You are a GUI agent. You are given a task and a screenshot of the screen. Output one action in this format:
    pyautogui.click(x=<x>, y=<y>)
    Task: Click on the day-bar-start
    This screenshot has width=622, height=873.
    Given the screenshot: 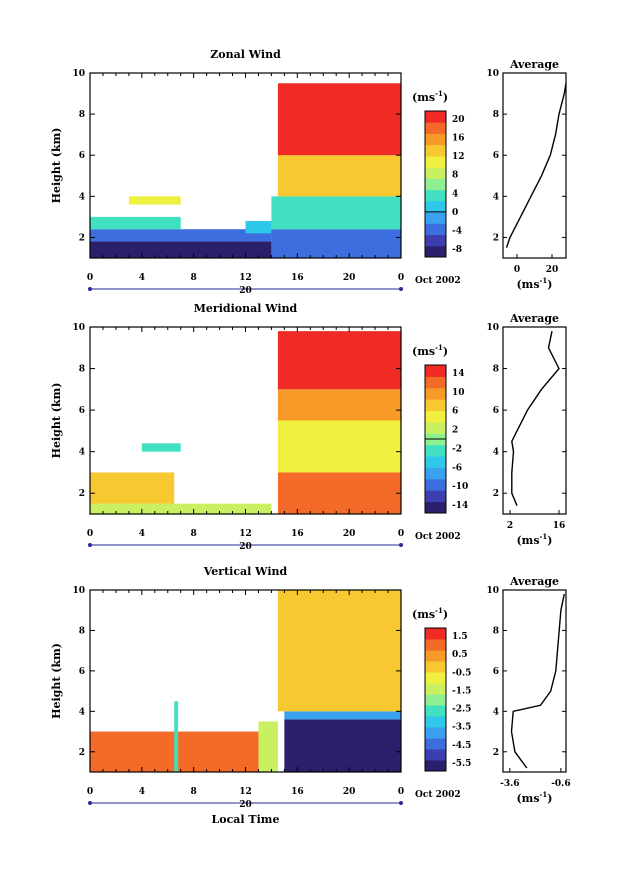 What is the action you would take?
    pyautogui.click(x=90, y=289)
    